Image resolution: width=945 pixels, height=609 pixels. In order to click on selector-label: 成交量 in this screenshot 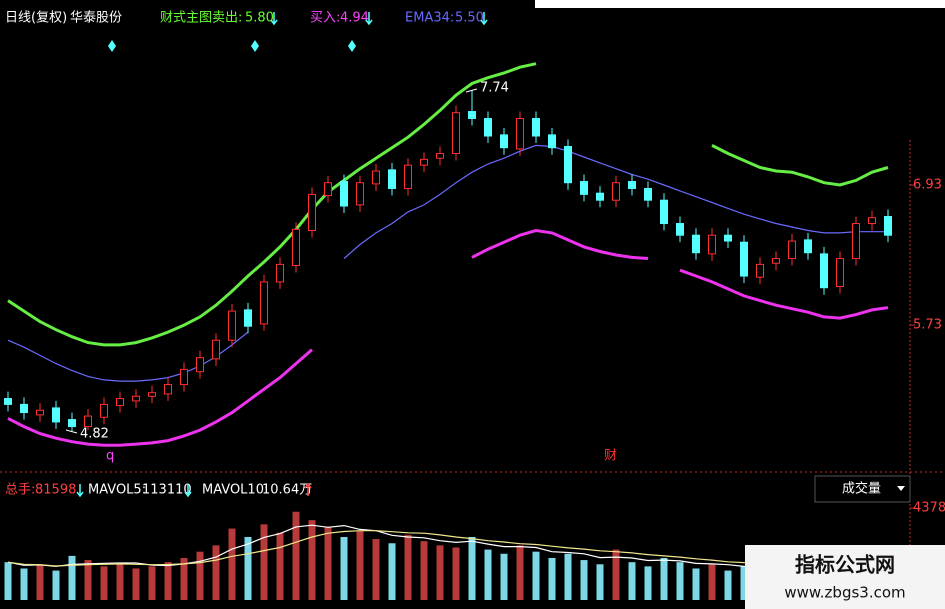, I will do `click(861, 489)`.